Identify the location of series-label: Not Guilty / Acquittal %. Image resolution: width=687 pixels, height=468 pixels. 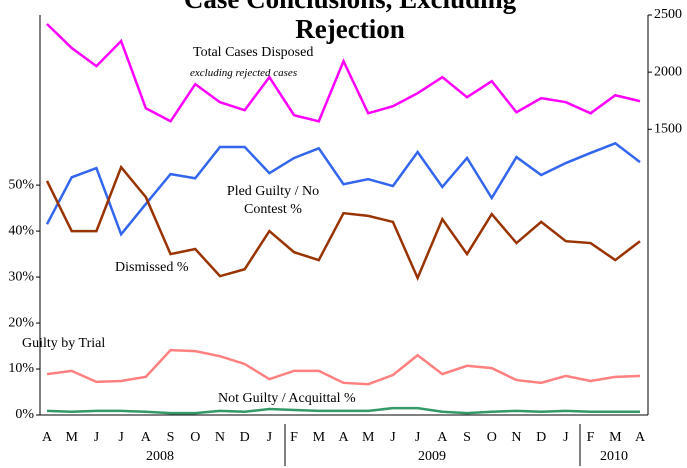
(287, 398).